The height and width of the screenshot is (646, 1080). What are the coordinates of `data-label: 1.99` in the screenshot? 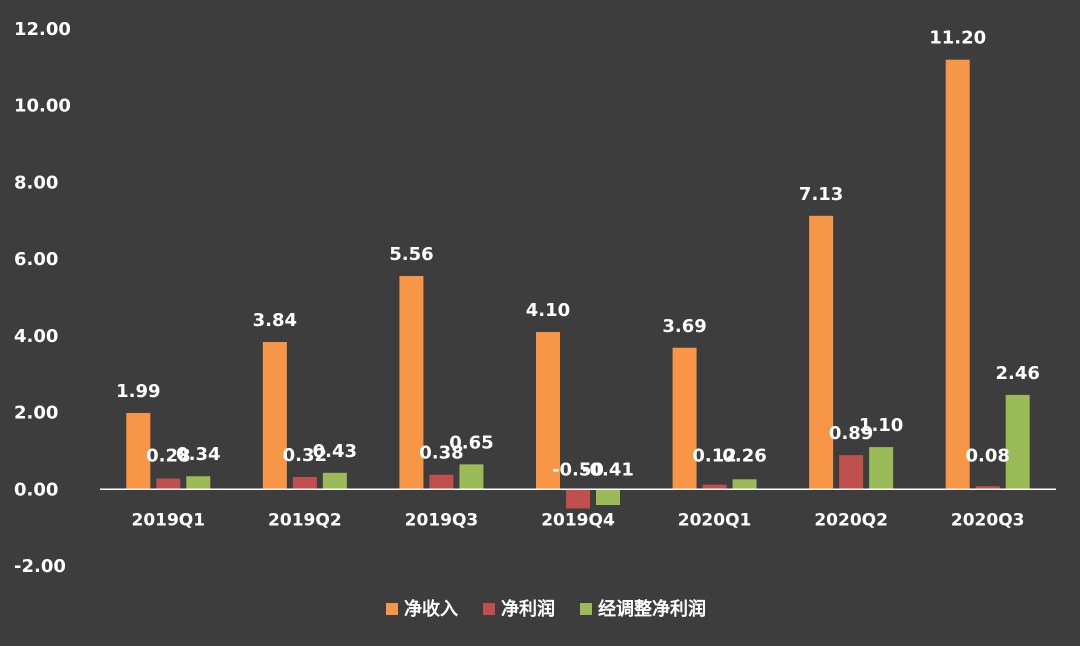 It's located at (138, 391).